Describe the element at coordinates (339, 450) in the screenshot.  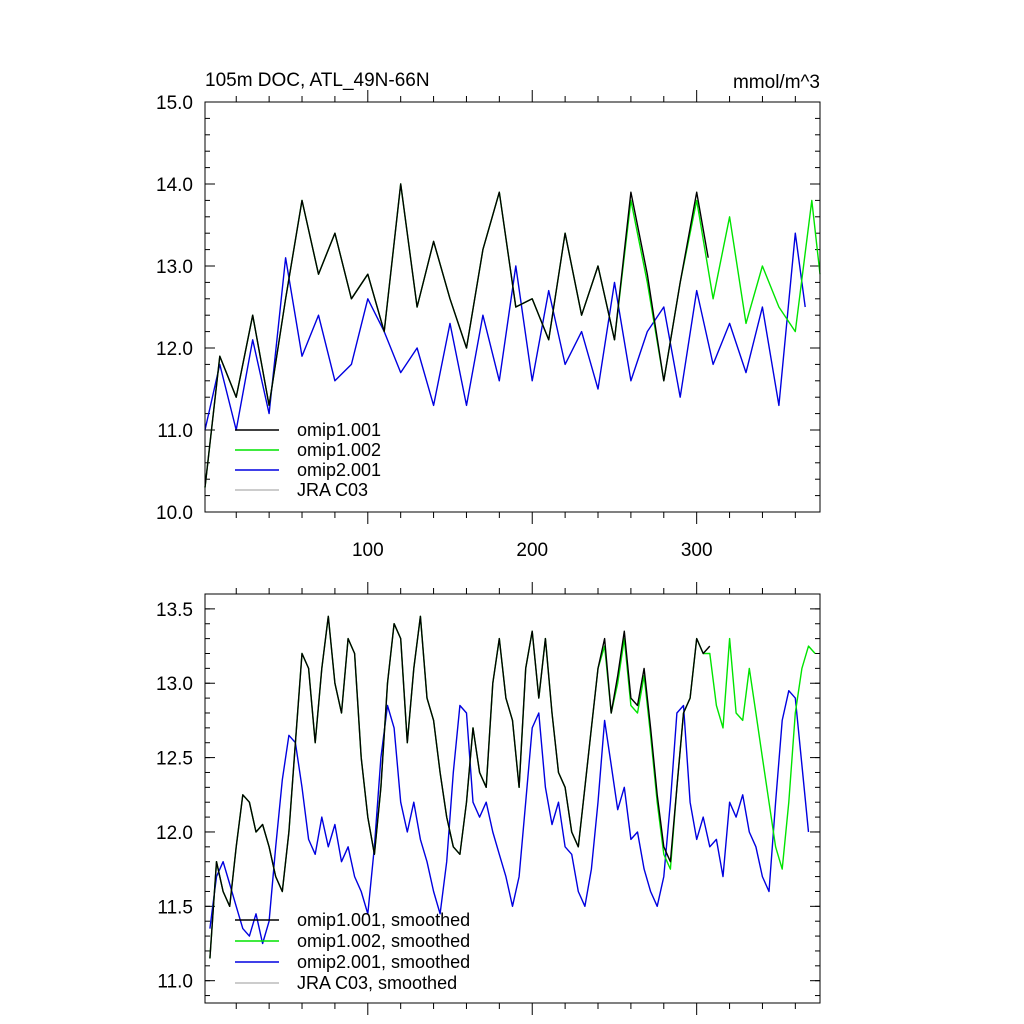
I see `legend-label: omip1.002` at that location.